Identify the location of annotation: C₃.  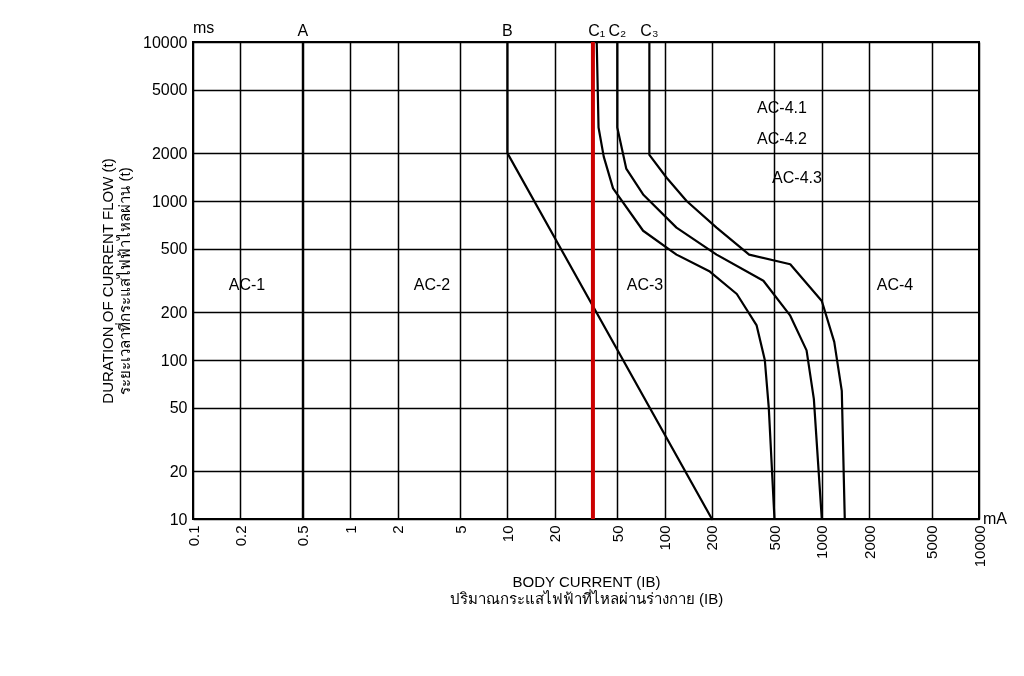
(649, 30).